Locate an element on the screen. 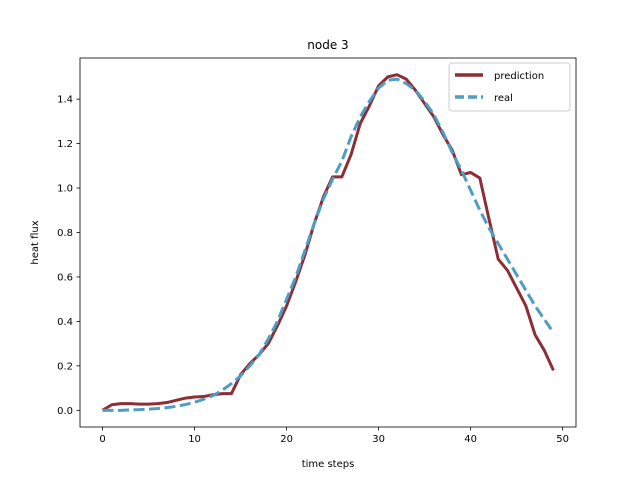 The width and height of the screenshot is (640, 480). x-axis-ticks: 0 10 20 30 40 50 is located at coordinates (334, 436).